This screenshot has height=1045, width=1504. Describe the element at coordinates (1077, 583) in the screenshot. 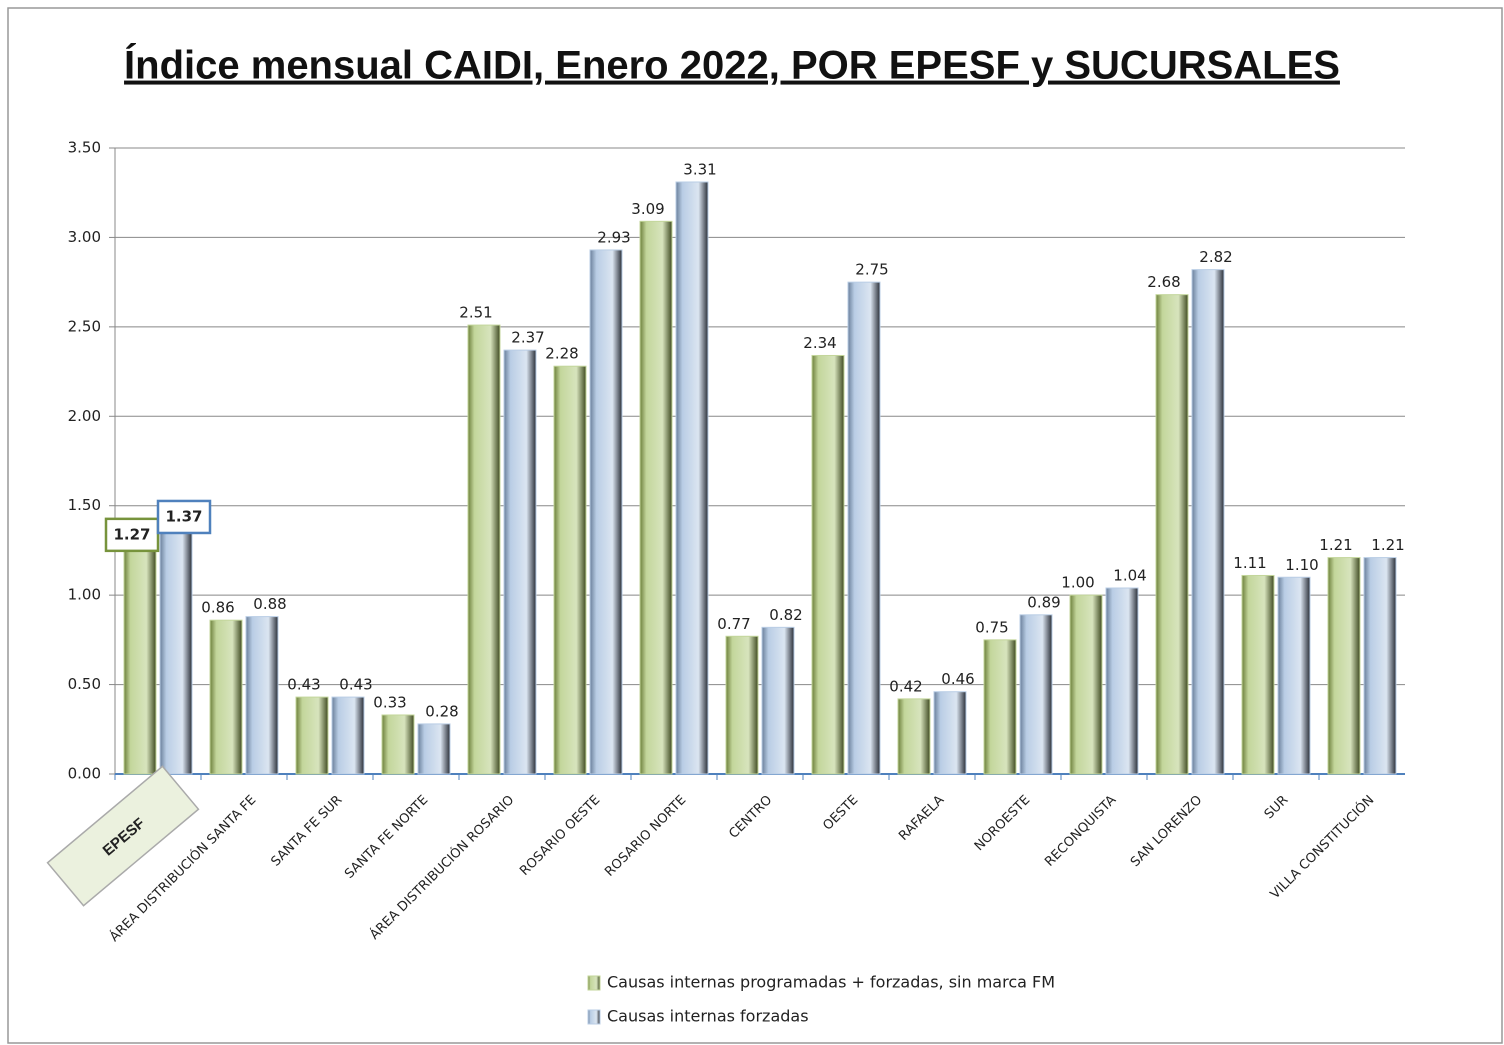

I see `value-label: 1.00` at that location.